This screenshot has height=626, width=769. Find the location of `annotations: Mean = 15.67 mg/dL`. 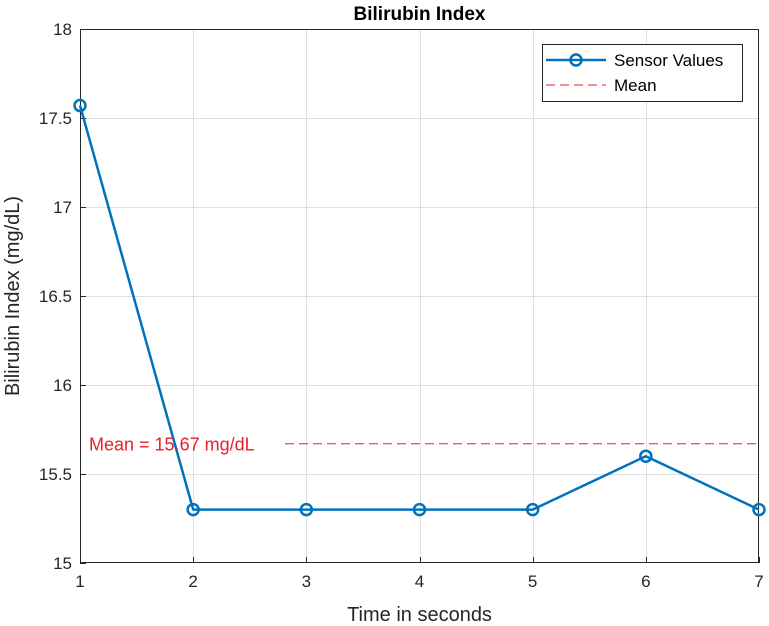

annotations: Mean = 15.67 mg/dL is located at coordinates (172, 445).